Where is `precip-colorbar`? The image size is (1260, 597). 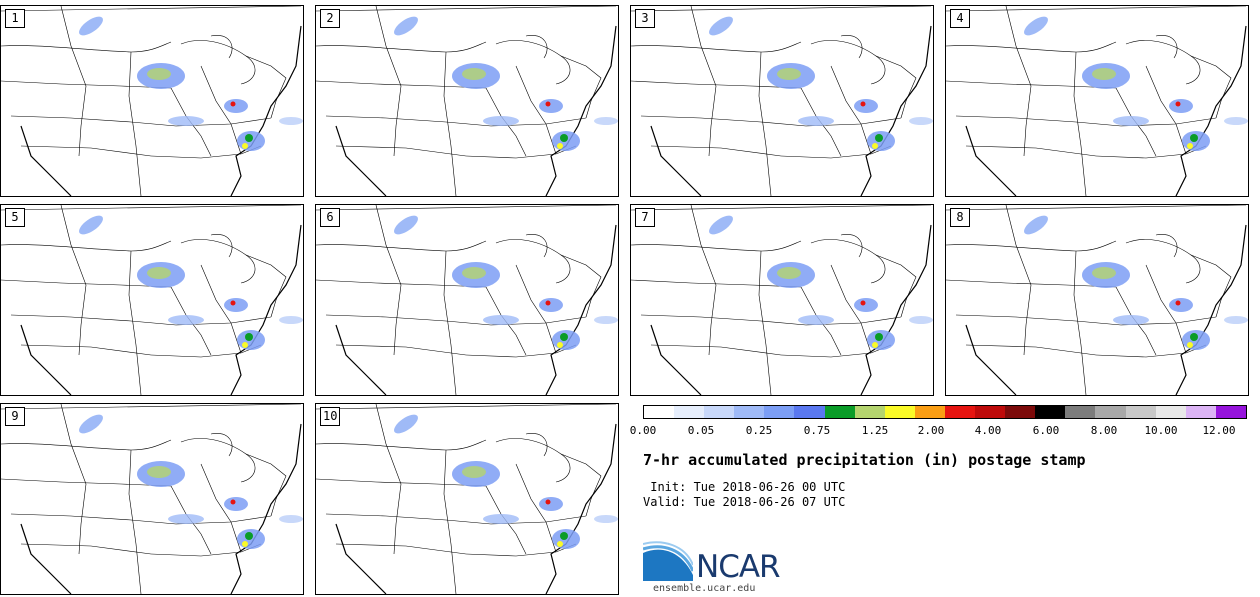
precip-colorbar is located at coordinates (945, 412).